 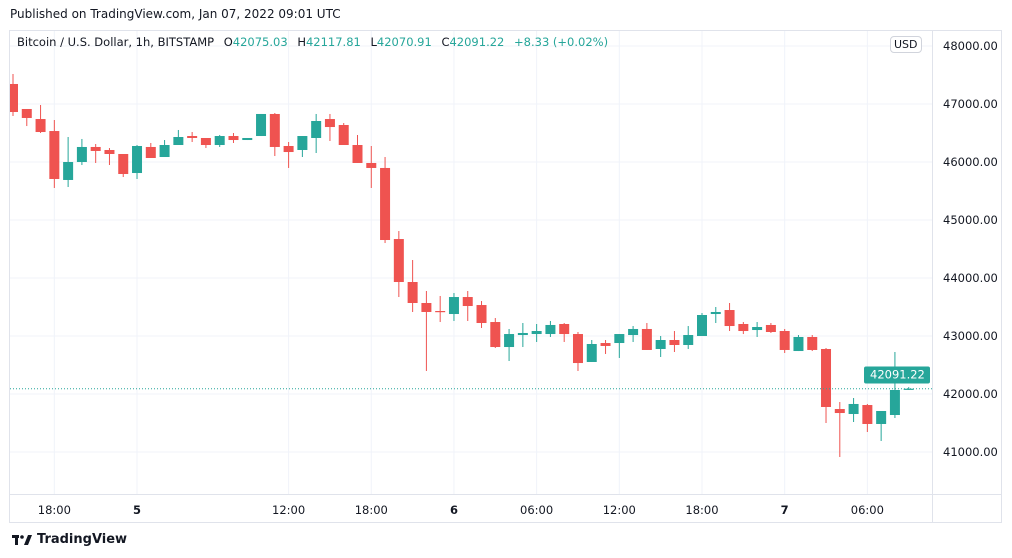 I want to click on high-value: 42117.81, so click(x=333, y=42).